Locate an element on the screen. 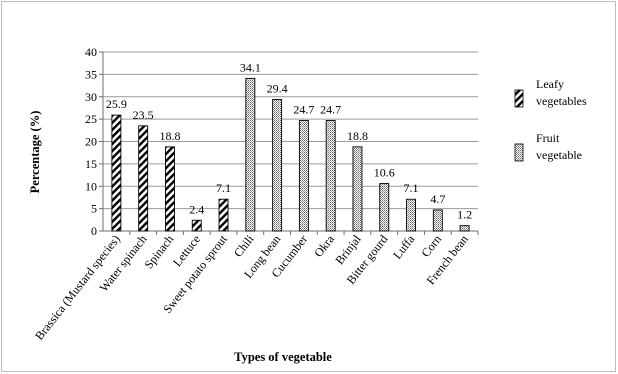  data-label: 25.9 is located at coordinates (116, 104).